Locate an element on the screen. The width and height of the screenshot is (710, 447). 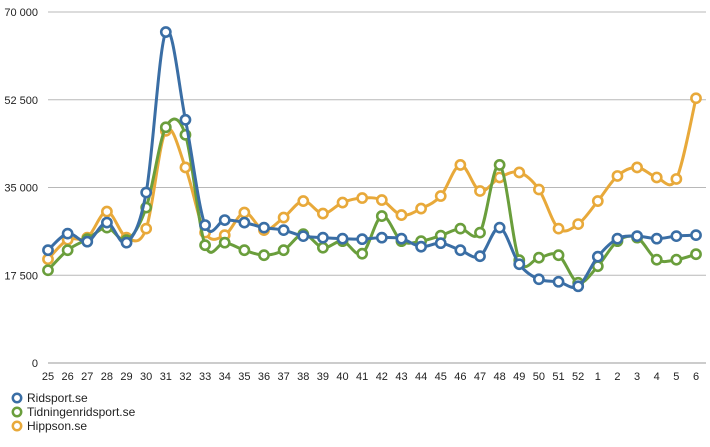
y-tick-label: 70 000 is located at coordinates (21, 13).